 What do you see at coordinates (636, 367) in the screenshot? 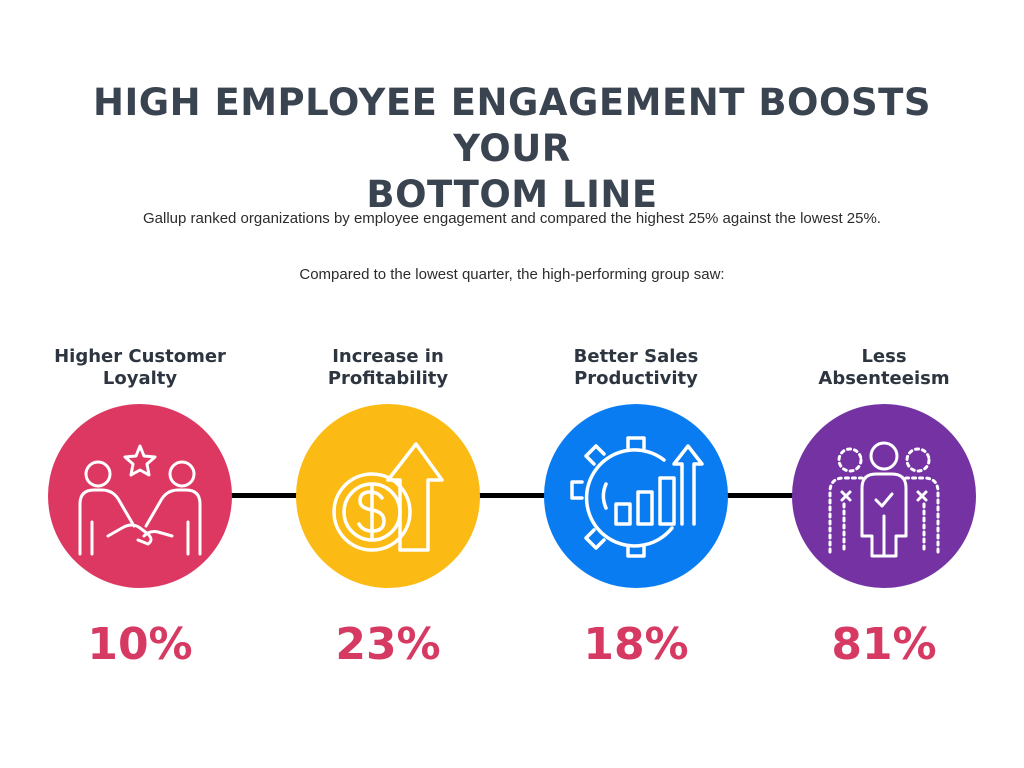
I see `metric-label: Better Sales Productivity` at bounding box center [636, 367].